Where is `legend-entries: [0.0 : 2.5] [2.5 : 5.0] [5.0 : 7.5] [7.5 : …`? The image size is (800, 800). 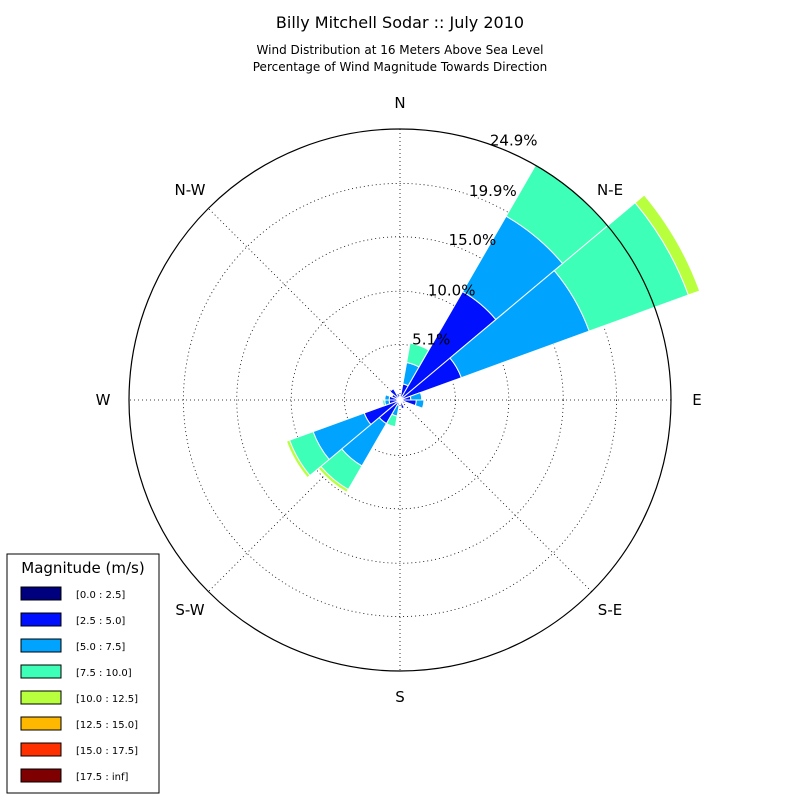
legend-entries: [0.0 : 2.5] [2.5 : 5.0] [5.0 : 7.5] [7.5 : … is located at coordinates (79, 684).